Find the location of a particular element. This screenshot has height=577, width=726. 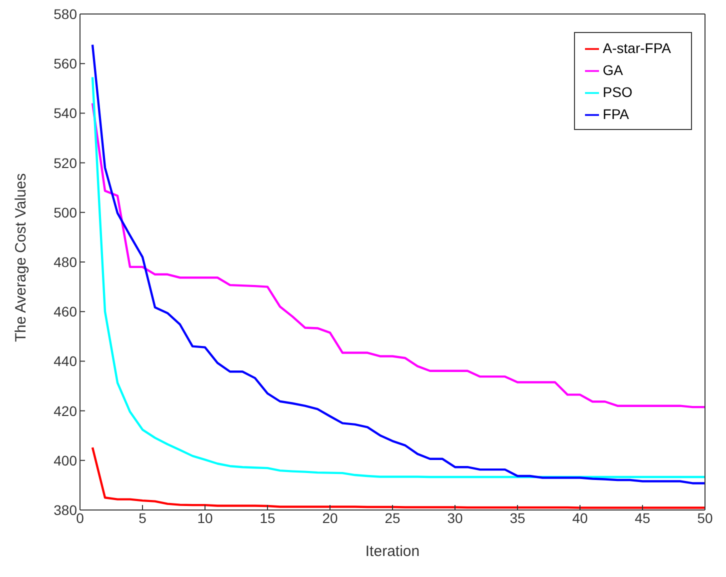

x-tick-label: 50 is located at coordinates (705, 518).